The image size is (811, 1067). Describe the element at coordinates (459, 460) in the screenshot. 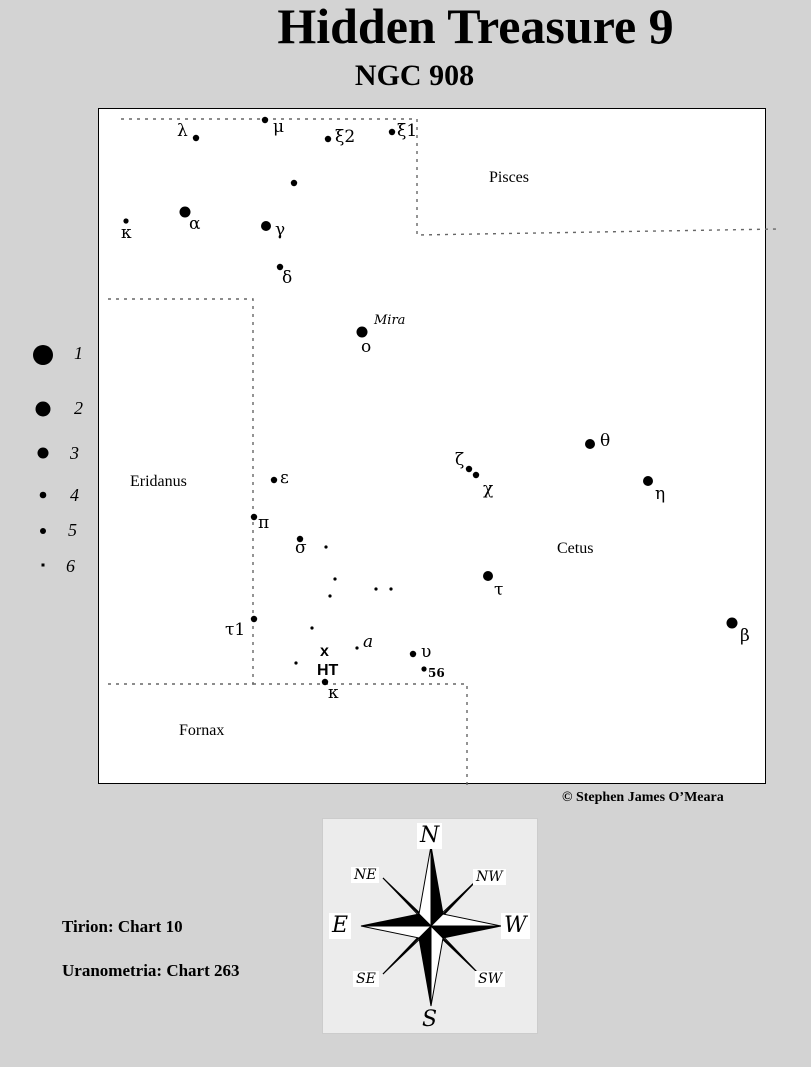

I see `star-label: ζ` at that location.